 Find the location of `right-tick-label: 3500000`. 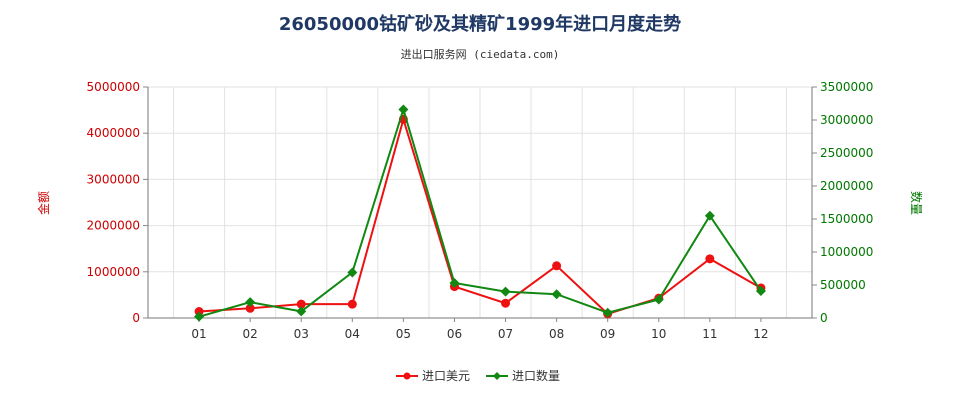

right-tick-label: 3500000 is located at coordinates (846, 87).